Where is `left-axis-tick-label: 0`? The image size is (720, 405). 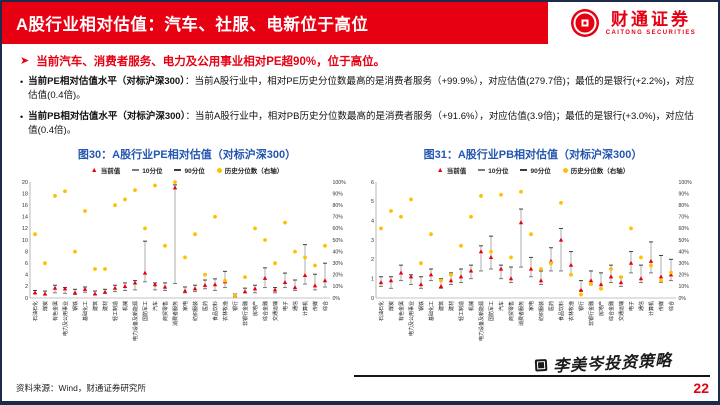 left-axis-tick-label: 0 is located at coordinates (372, 299).